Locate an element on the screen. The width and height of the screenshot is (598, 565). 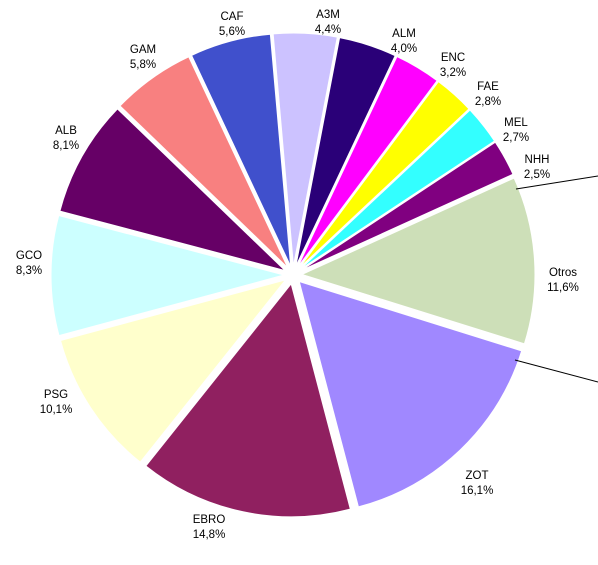
slice-value-mel: 2,7% is located at coordinates (516, 138).